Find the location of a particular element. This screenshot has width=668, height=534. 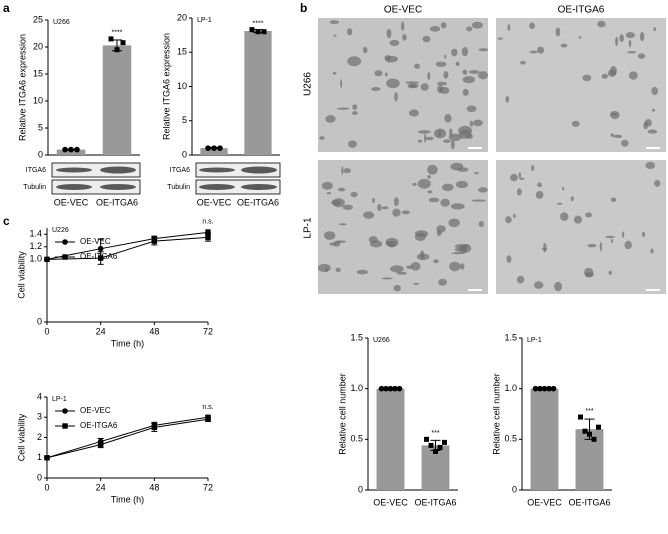

micrograph is located at coordinates (581, 227).